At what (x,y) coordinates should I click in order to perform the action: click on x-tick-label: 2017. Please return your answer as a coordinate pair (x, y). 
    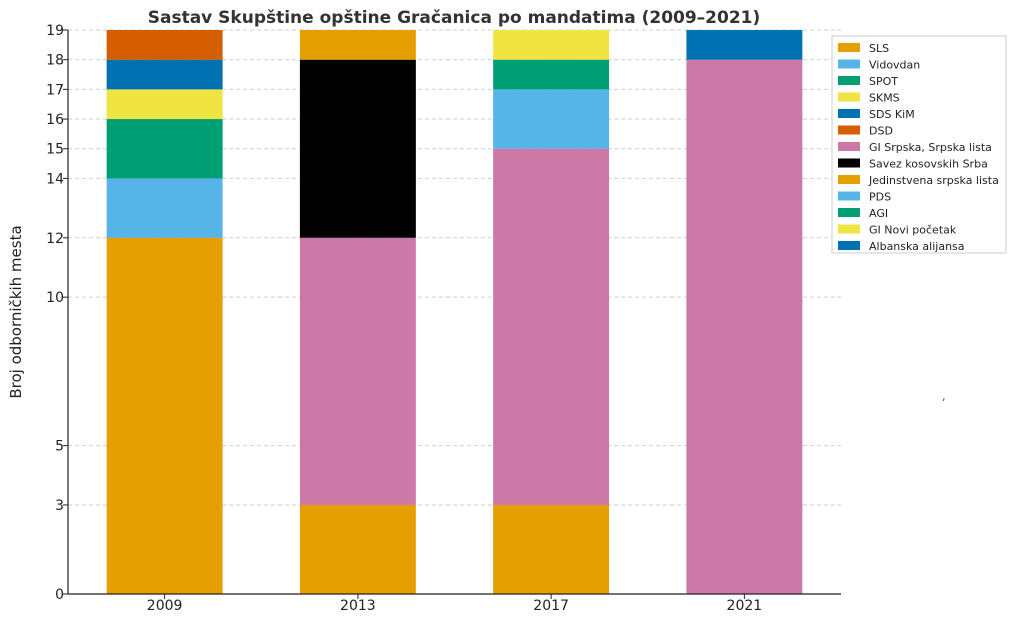
    Looking at the image, I should click on (551, 606).